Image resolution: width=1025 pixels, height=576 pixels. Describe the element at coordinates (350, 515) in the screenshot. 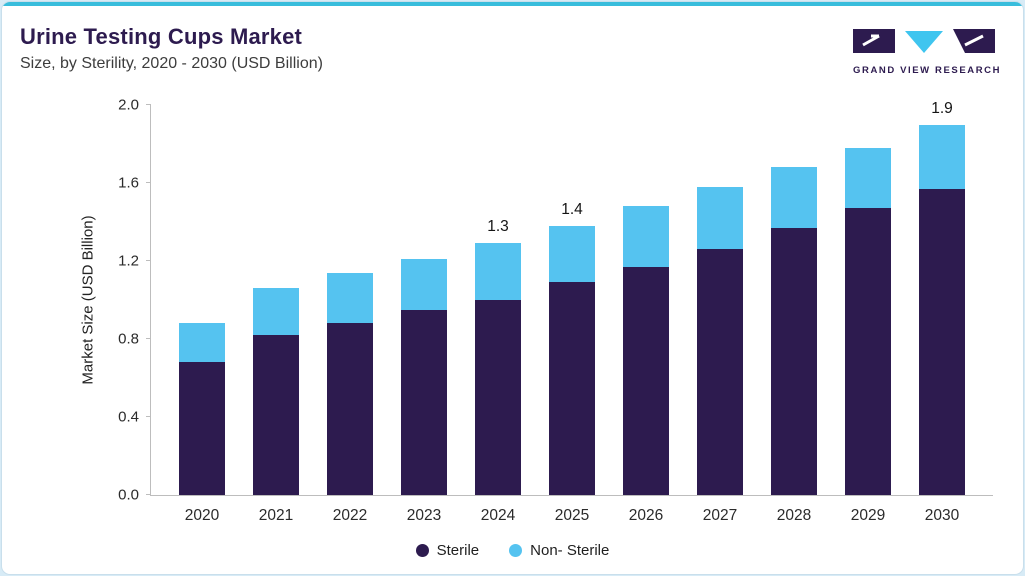

I see `x-axis-label: 2022` at that location.